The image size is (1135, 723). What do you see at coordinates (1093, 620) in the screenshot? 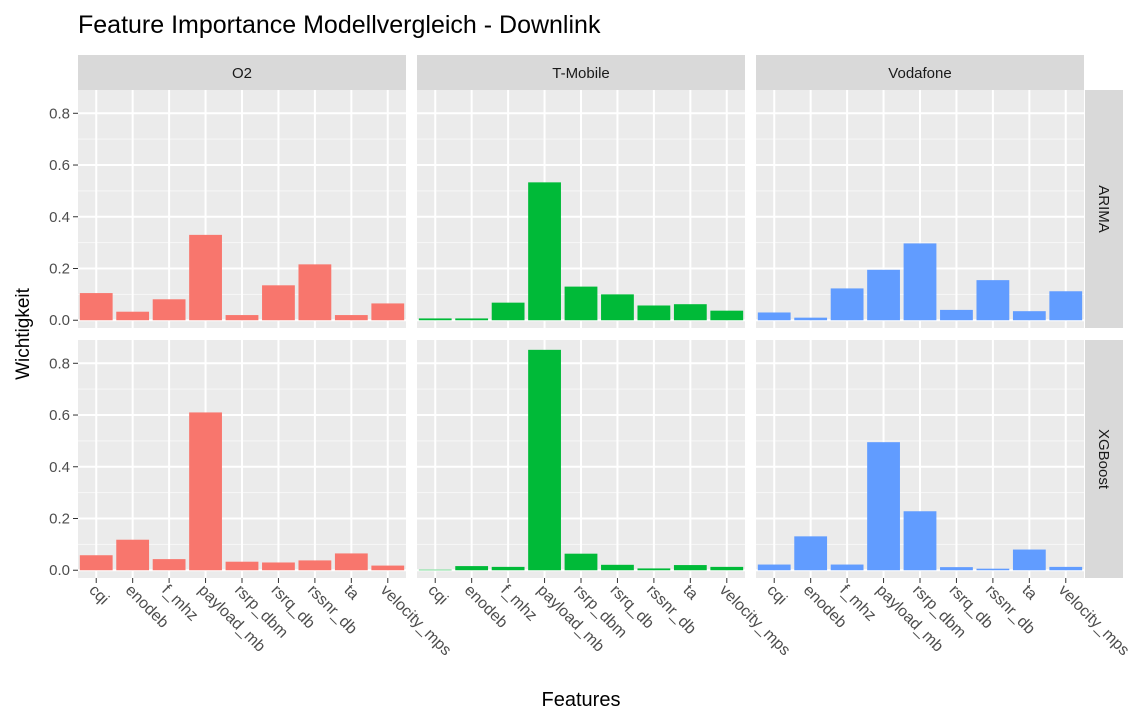
I see `x-tick-label: velocity_mps` at bounding box center [1093, 620].